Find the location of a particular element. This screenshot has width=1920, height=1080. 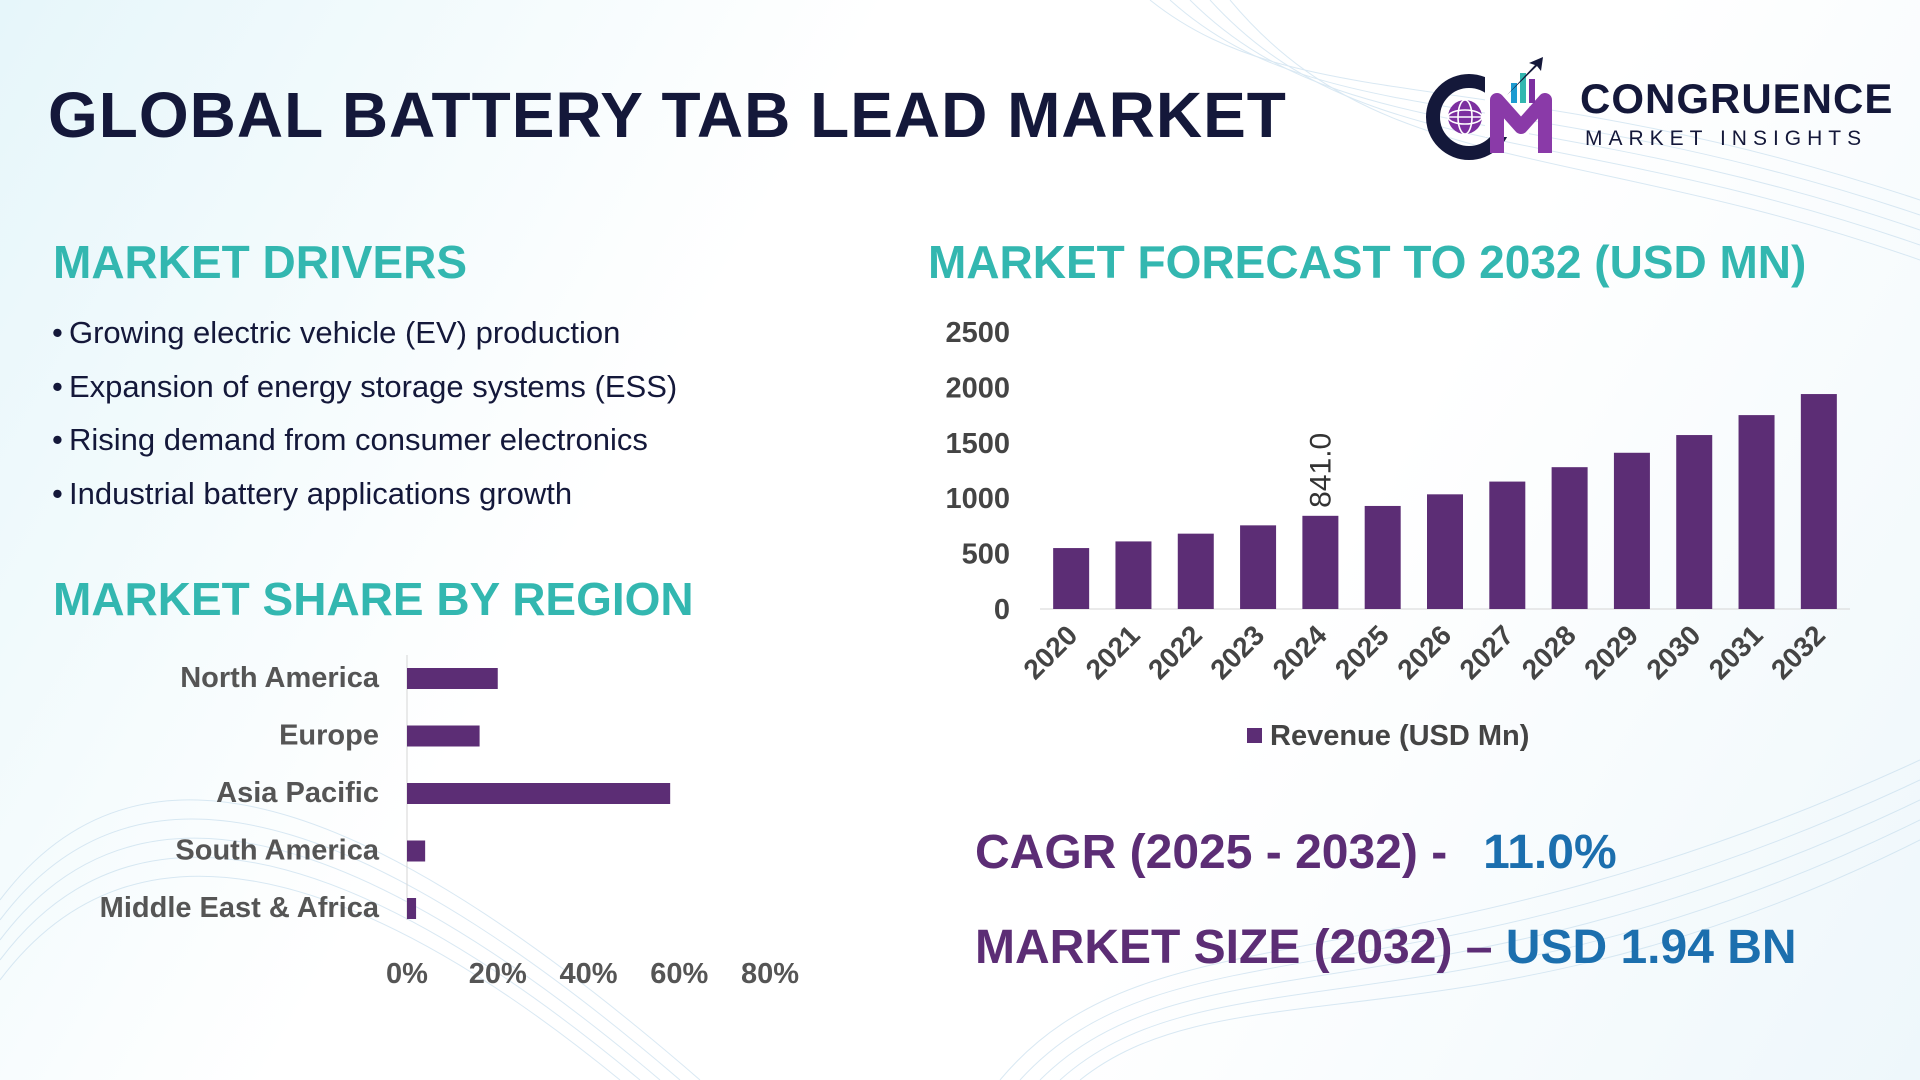

logo-subtitle: MARKET INSIGHTS is located at coordinates (1726, 138).